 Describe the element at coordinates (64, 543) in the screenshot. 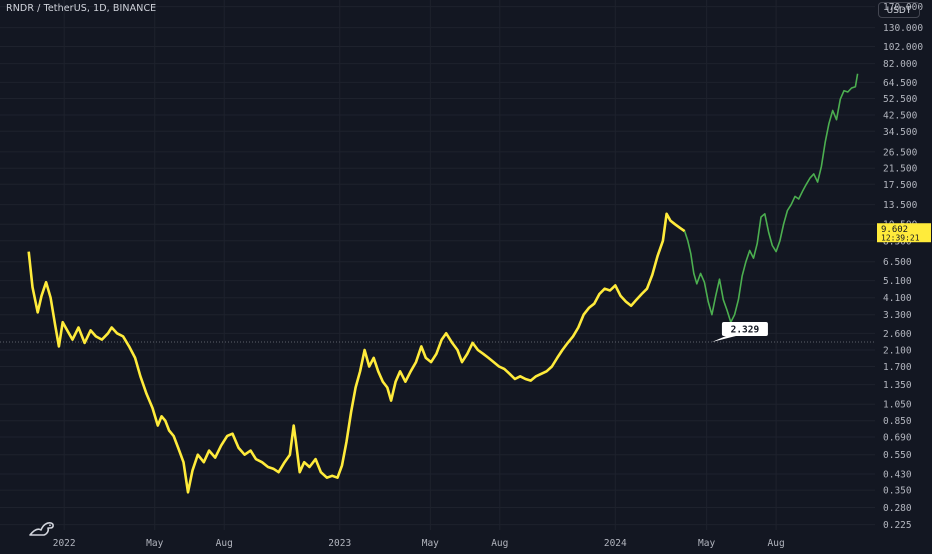

I see `x-tick-label: 2022` at that location.